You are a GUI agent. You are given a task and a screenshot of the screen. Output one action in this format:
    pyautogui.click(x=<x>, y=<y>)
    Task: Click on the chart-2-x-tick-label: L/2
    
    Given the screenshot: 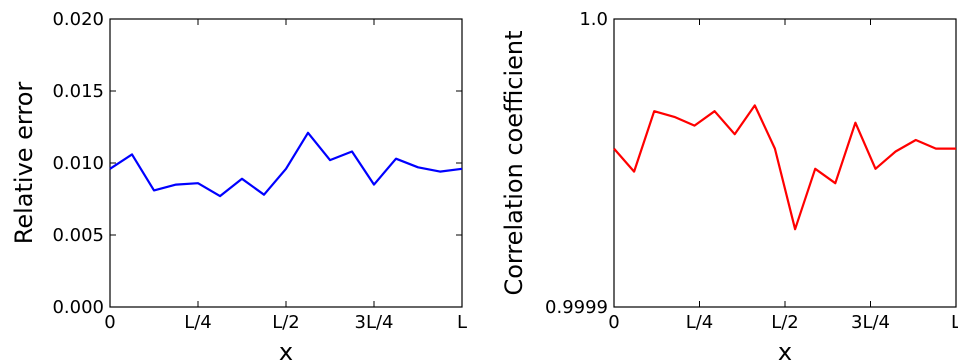 What is the action you would take?
    pyautogui.click(x=785, y=322)
    